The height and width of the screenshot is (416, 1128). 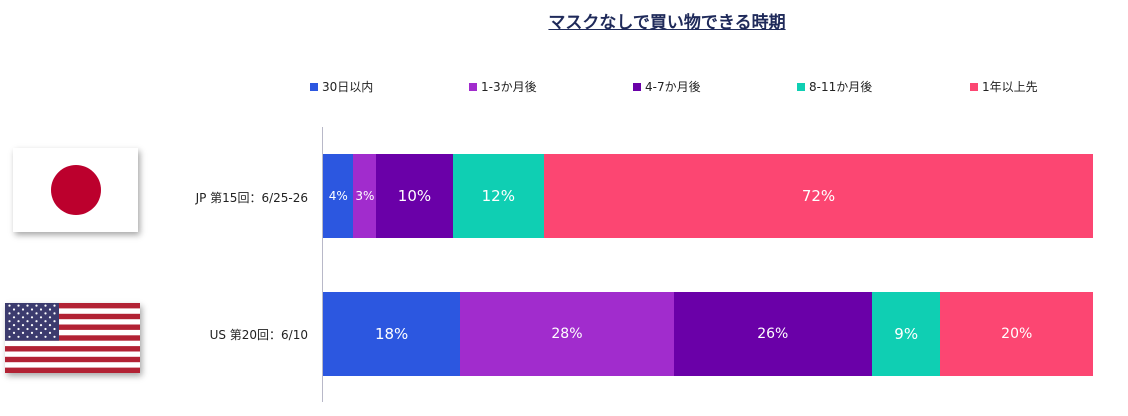 I want to click on data-label: 20%, so click(x=1017, y=334).